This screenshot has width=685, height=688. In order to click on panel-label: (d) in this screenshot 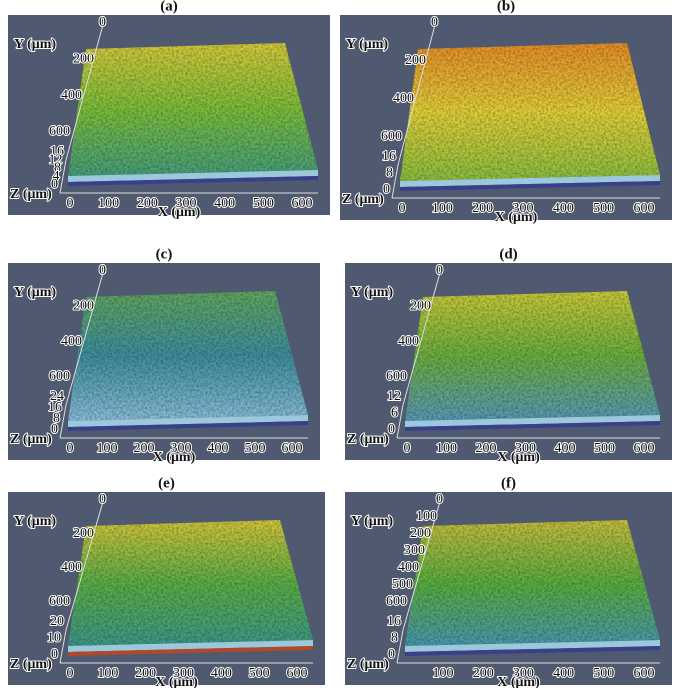, I will do `click(508, 254)`.